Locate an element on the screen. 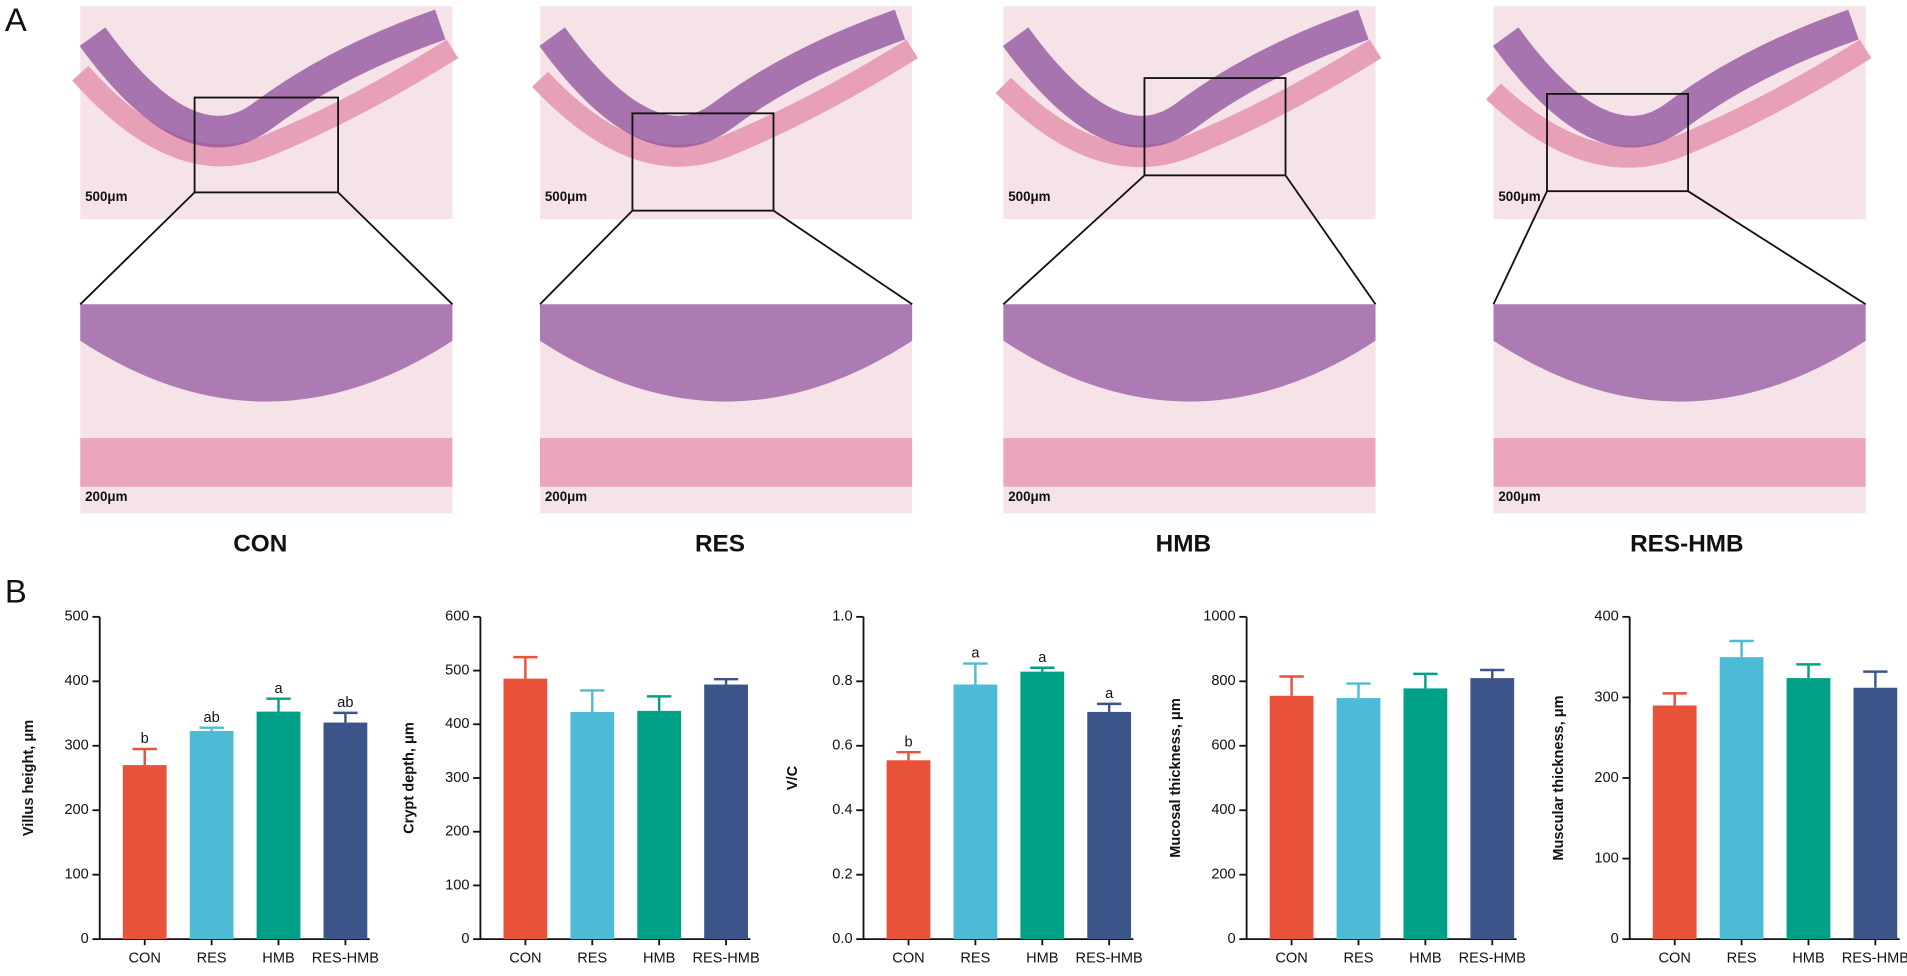 The height and width of the screenshot is (976, 1907). y-tick-label: 0.6 is located at coordinates (842, 746).